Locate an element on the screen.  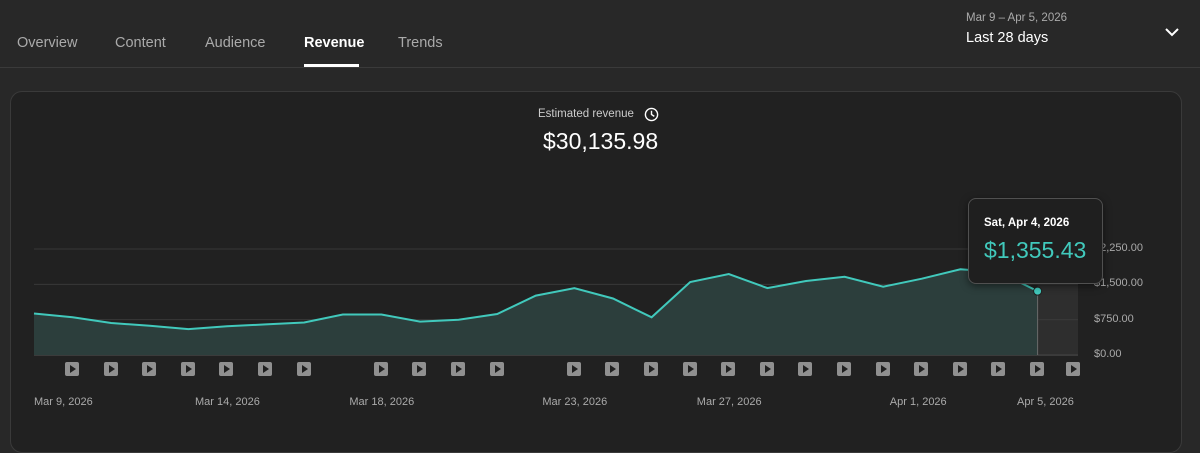
active-tab-indicator is located at coordinates (331, 65).